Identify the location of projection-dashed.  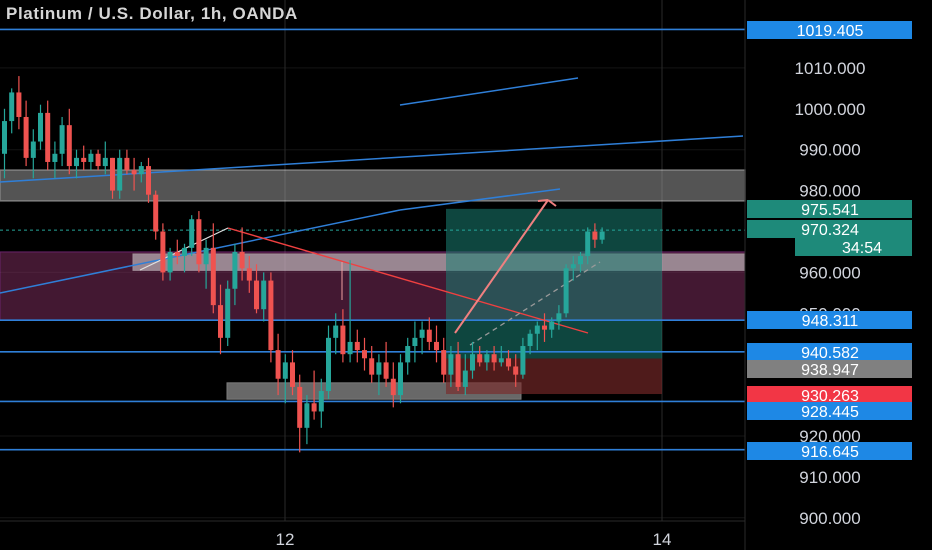
(535, 303).